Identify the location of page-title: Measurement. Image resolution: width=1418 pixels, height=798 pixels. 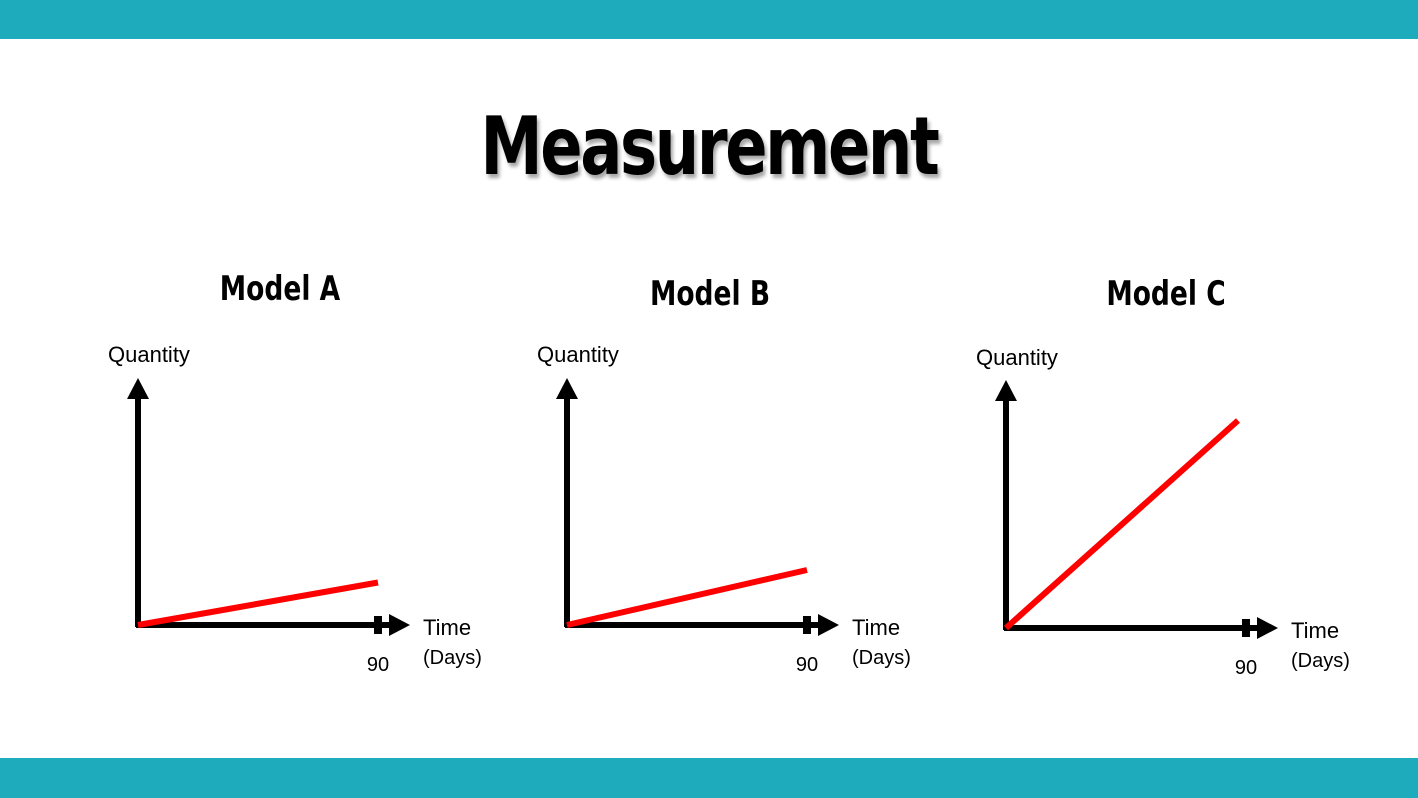
(709, 146).